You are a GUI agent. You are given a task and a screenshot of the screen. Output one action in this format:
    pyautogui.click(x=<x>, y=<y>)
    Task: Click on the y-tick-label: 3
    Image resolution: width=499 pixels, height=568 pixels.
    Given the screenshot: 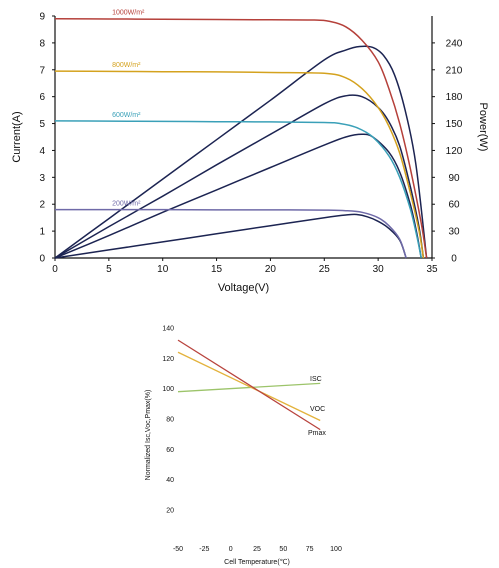 What is the action you would take?
    pyautogui.click(x=42, y=178)
    